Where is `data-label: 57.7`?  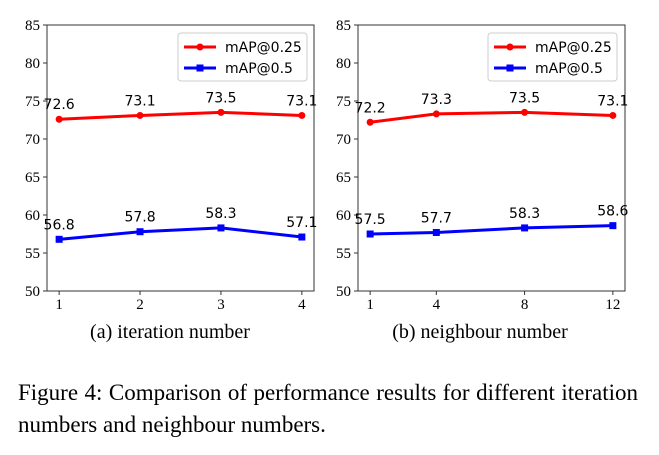
data-label: 57.7 is located at coordinates (436, 218).